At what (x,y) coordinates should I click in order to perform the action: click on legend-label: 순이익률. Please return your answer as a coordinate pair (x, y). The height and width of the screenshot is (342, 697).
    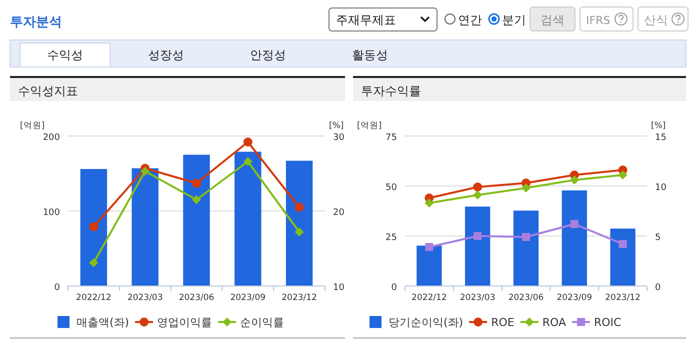
    Looking at the image, I should click on (262, 322).